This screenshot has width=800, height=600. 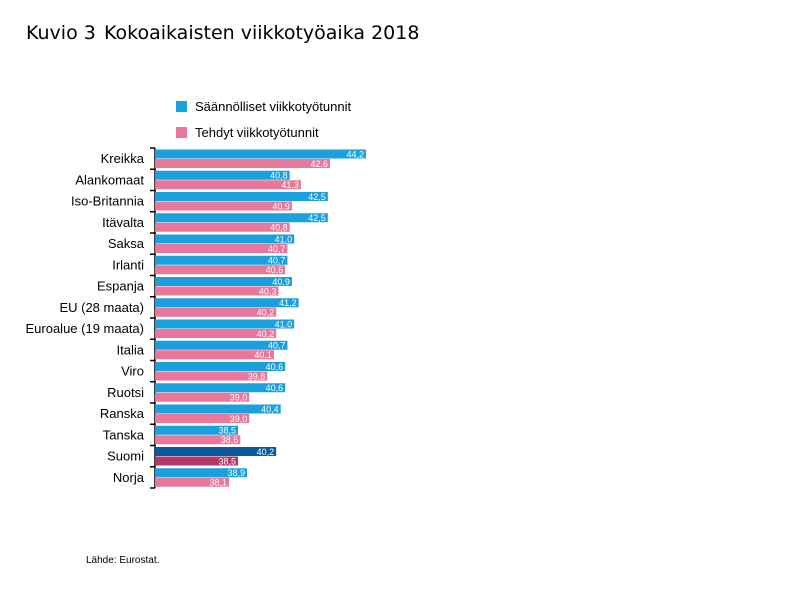 I want to click on data-label: 41,3, so click(x=290, y=185).